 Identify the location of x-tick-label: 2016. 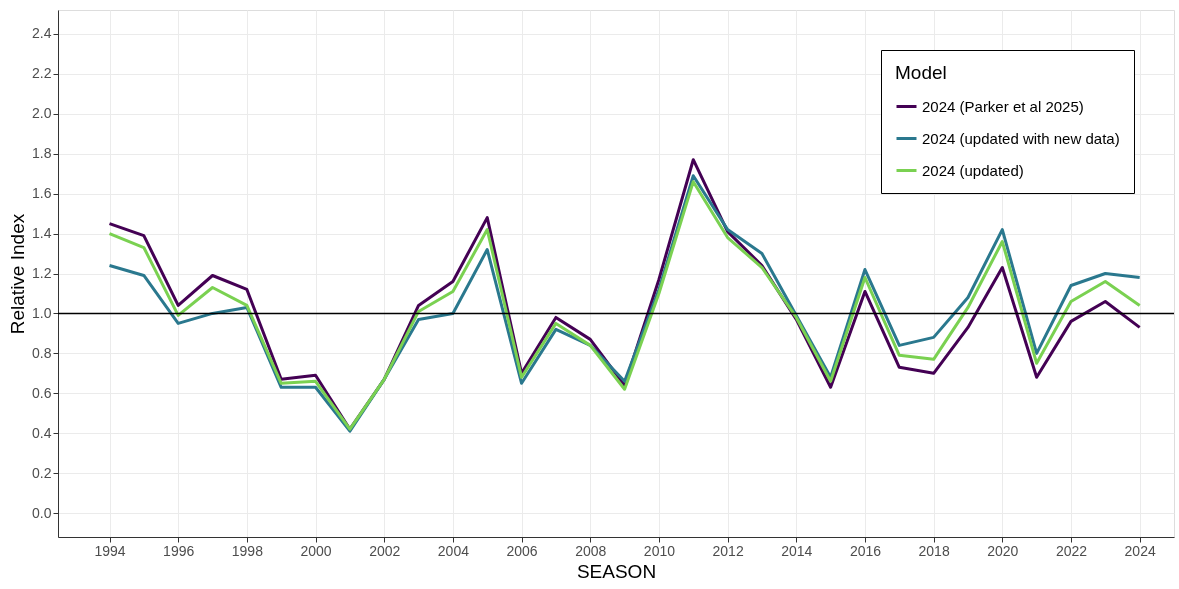
(865, 550).